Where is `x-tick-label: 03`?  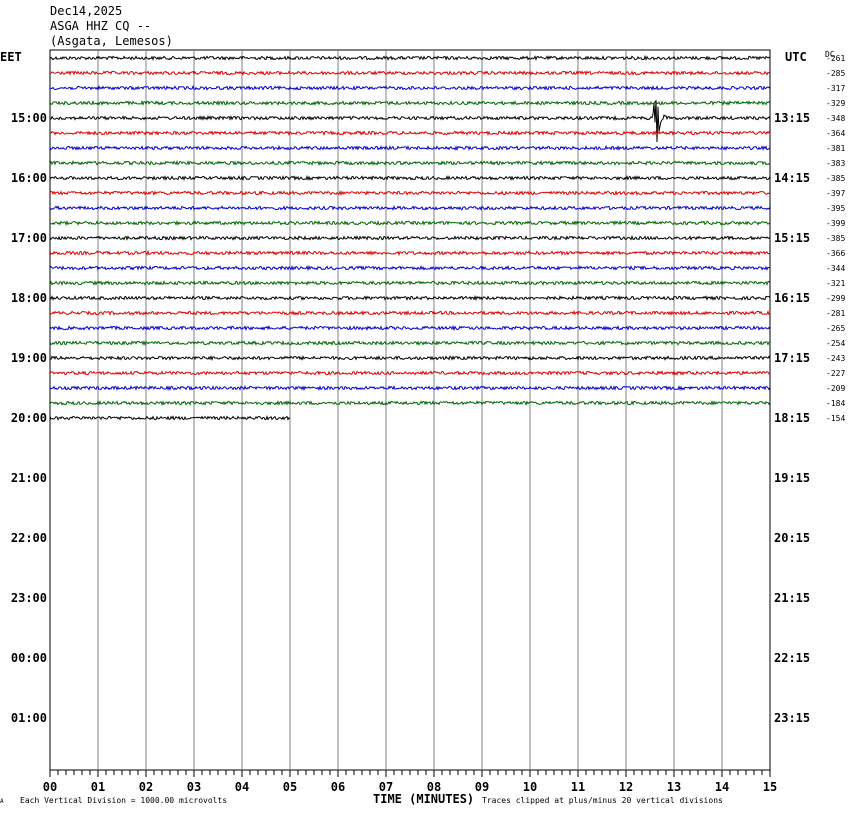
x-tick-label: 03 is located at coordinates (194, 787).